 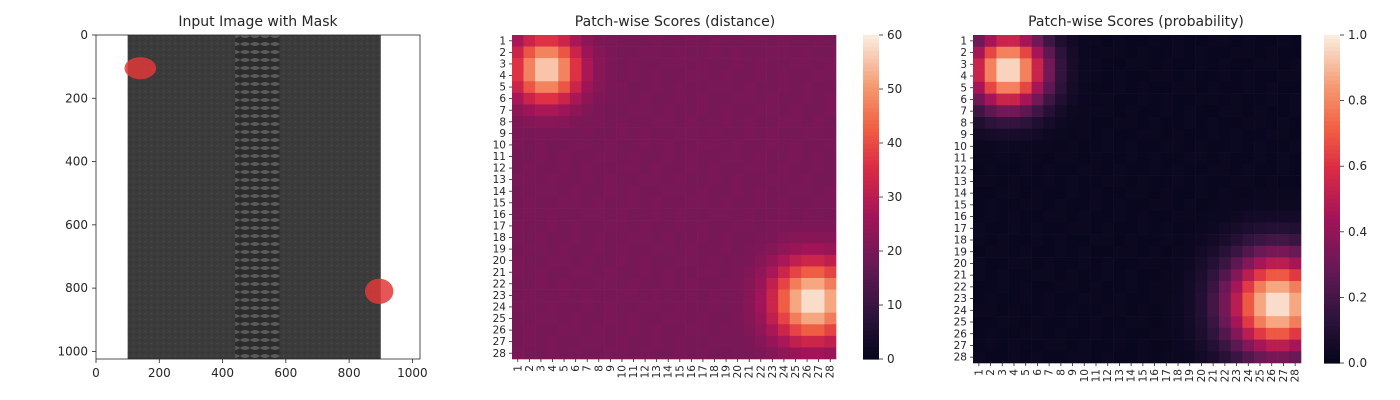 I want to click on colorbar-tick-label: 0.0, so click(x=1357, y=363).